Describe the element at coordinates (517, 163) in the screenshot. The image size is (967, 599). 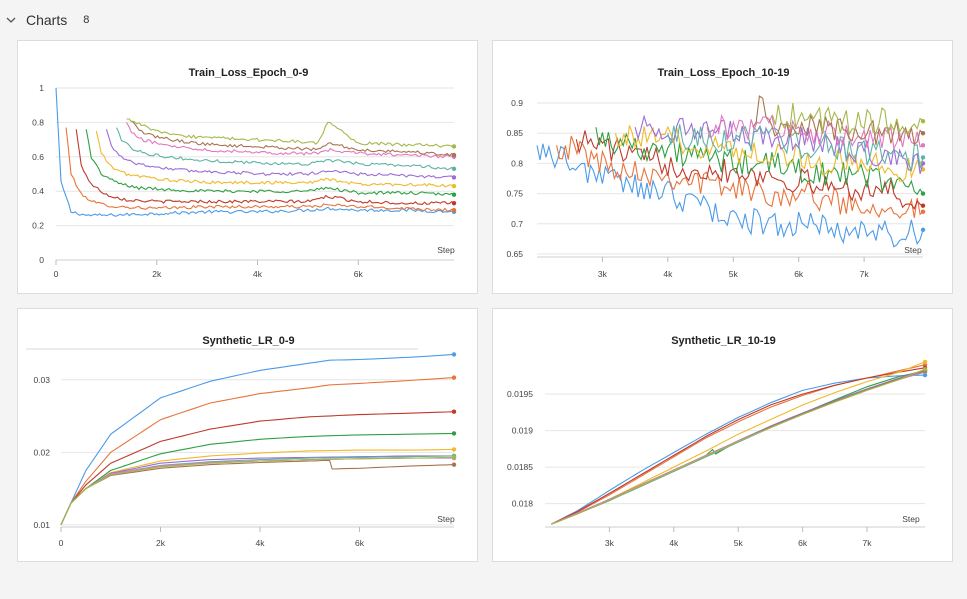
I see `y-tick-label: 0.8` at that location.